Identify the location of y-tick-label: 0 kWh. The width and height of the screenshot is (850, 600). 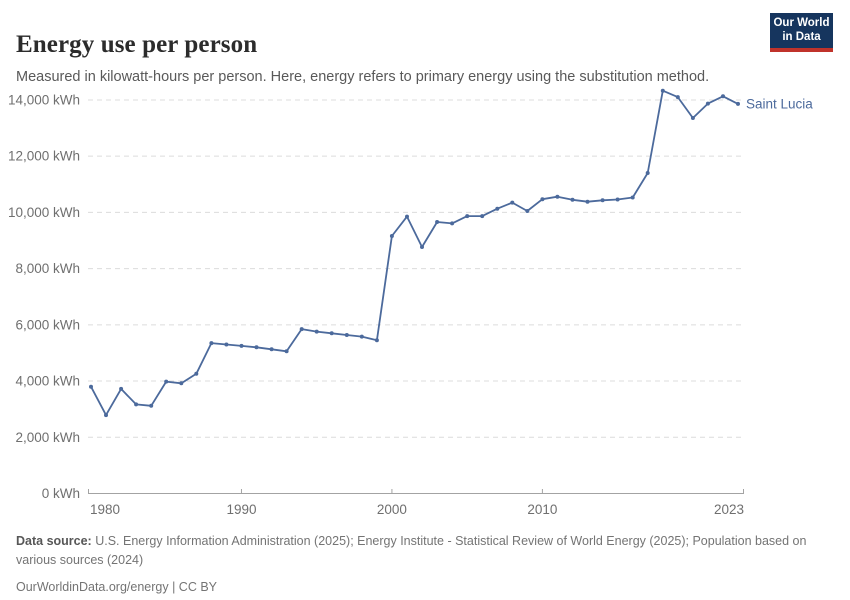
(61, 493).